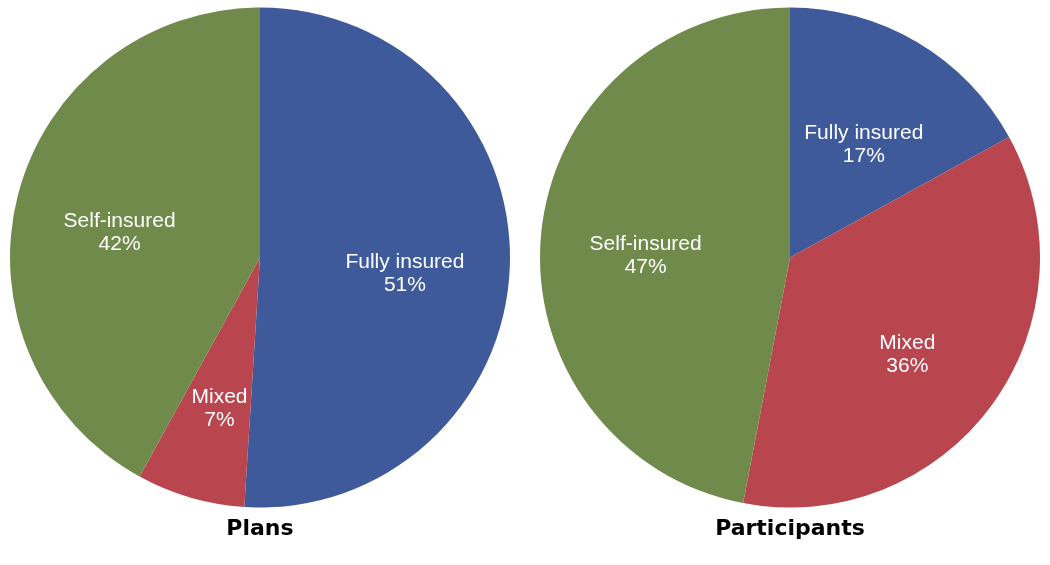  I want to click on data-label: 36%, so click(907, 364).